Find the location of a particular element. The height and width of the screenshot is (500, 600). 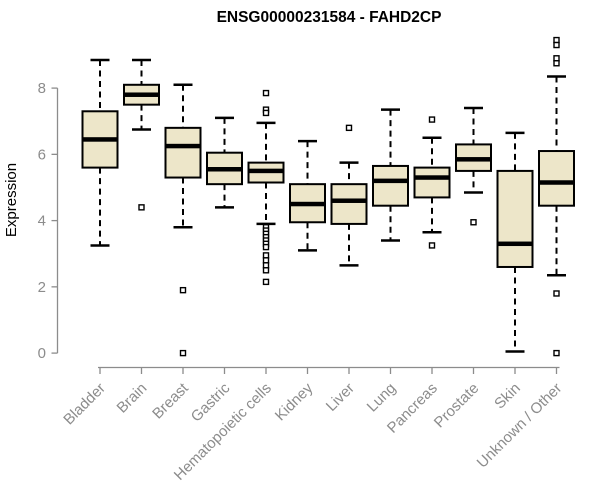

boxplot-unknown-other is located at coordinates (556, 196).